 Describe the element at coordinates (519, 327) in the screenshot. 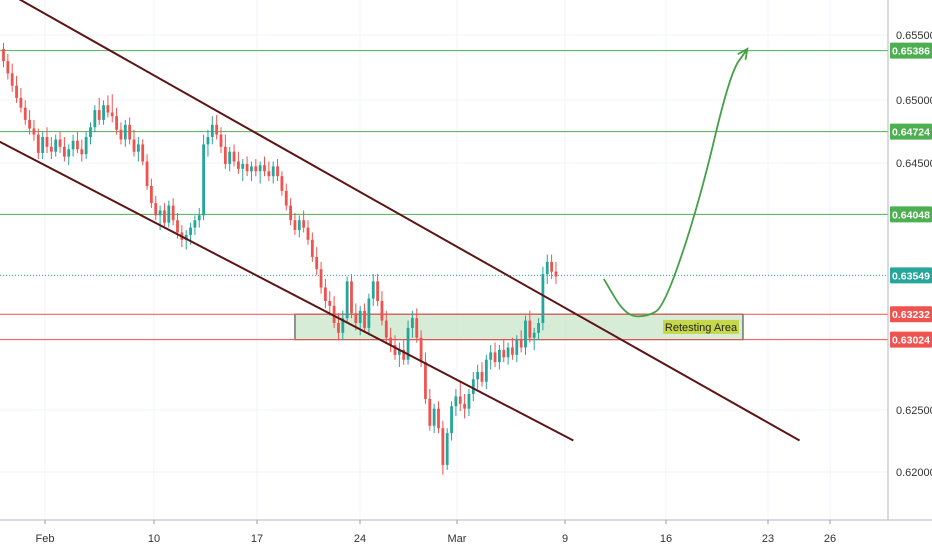

I see `retest-zone-layer: Retesting Area` at that location.